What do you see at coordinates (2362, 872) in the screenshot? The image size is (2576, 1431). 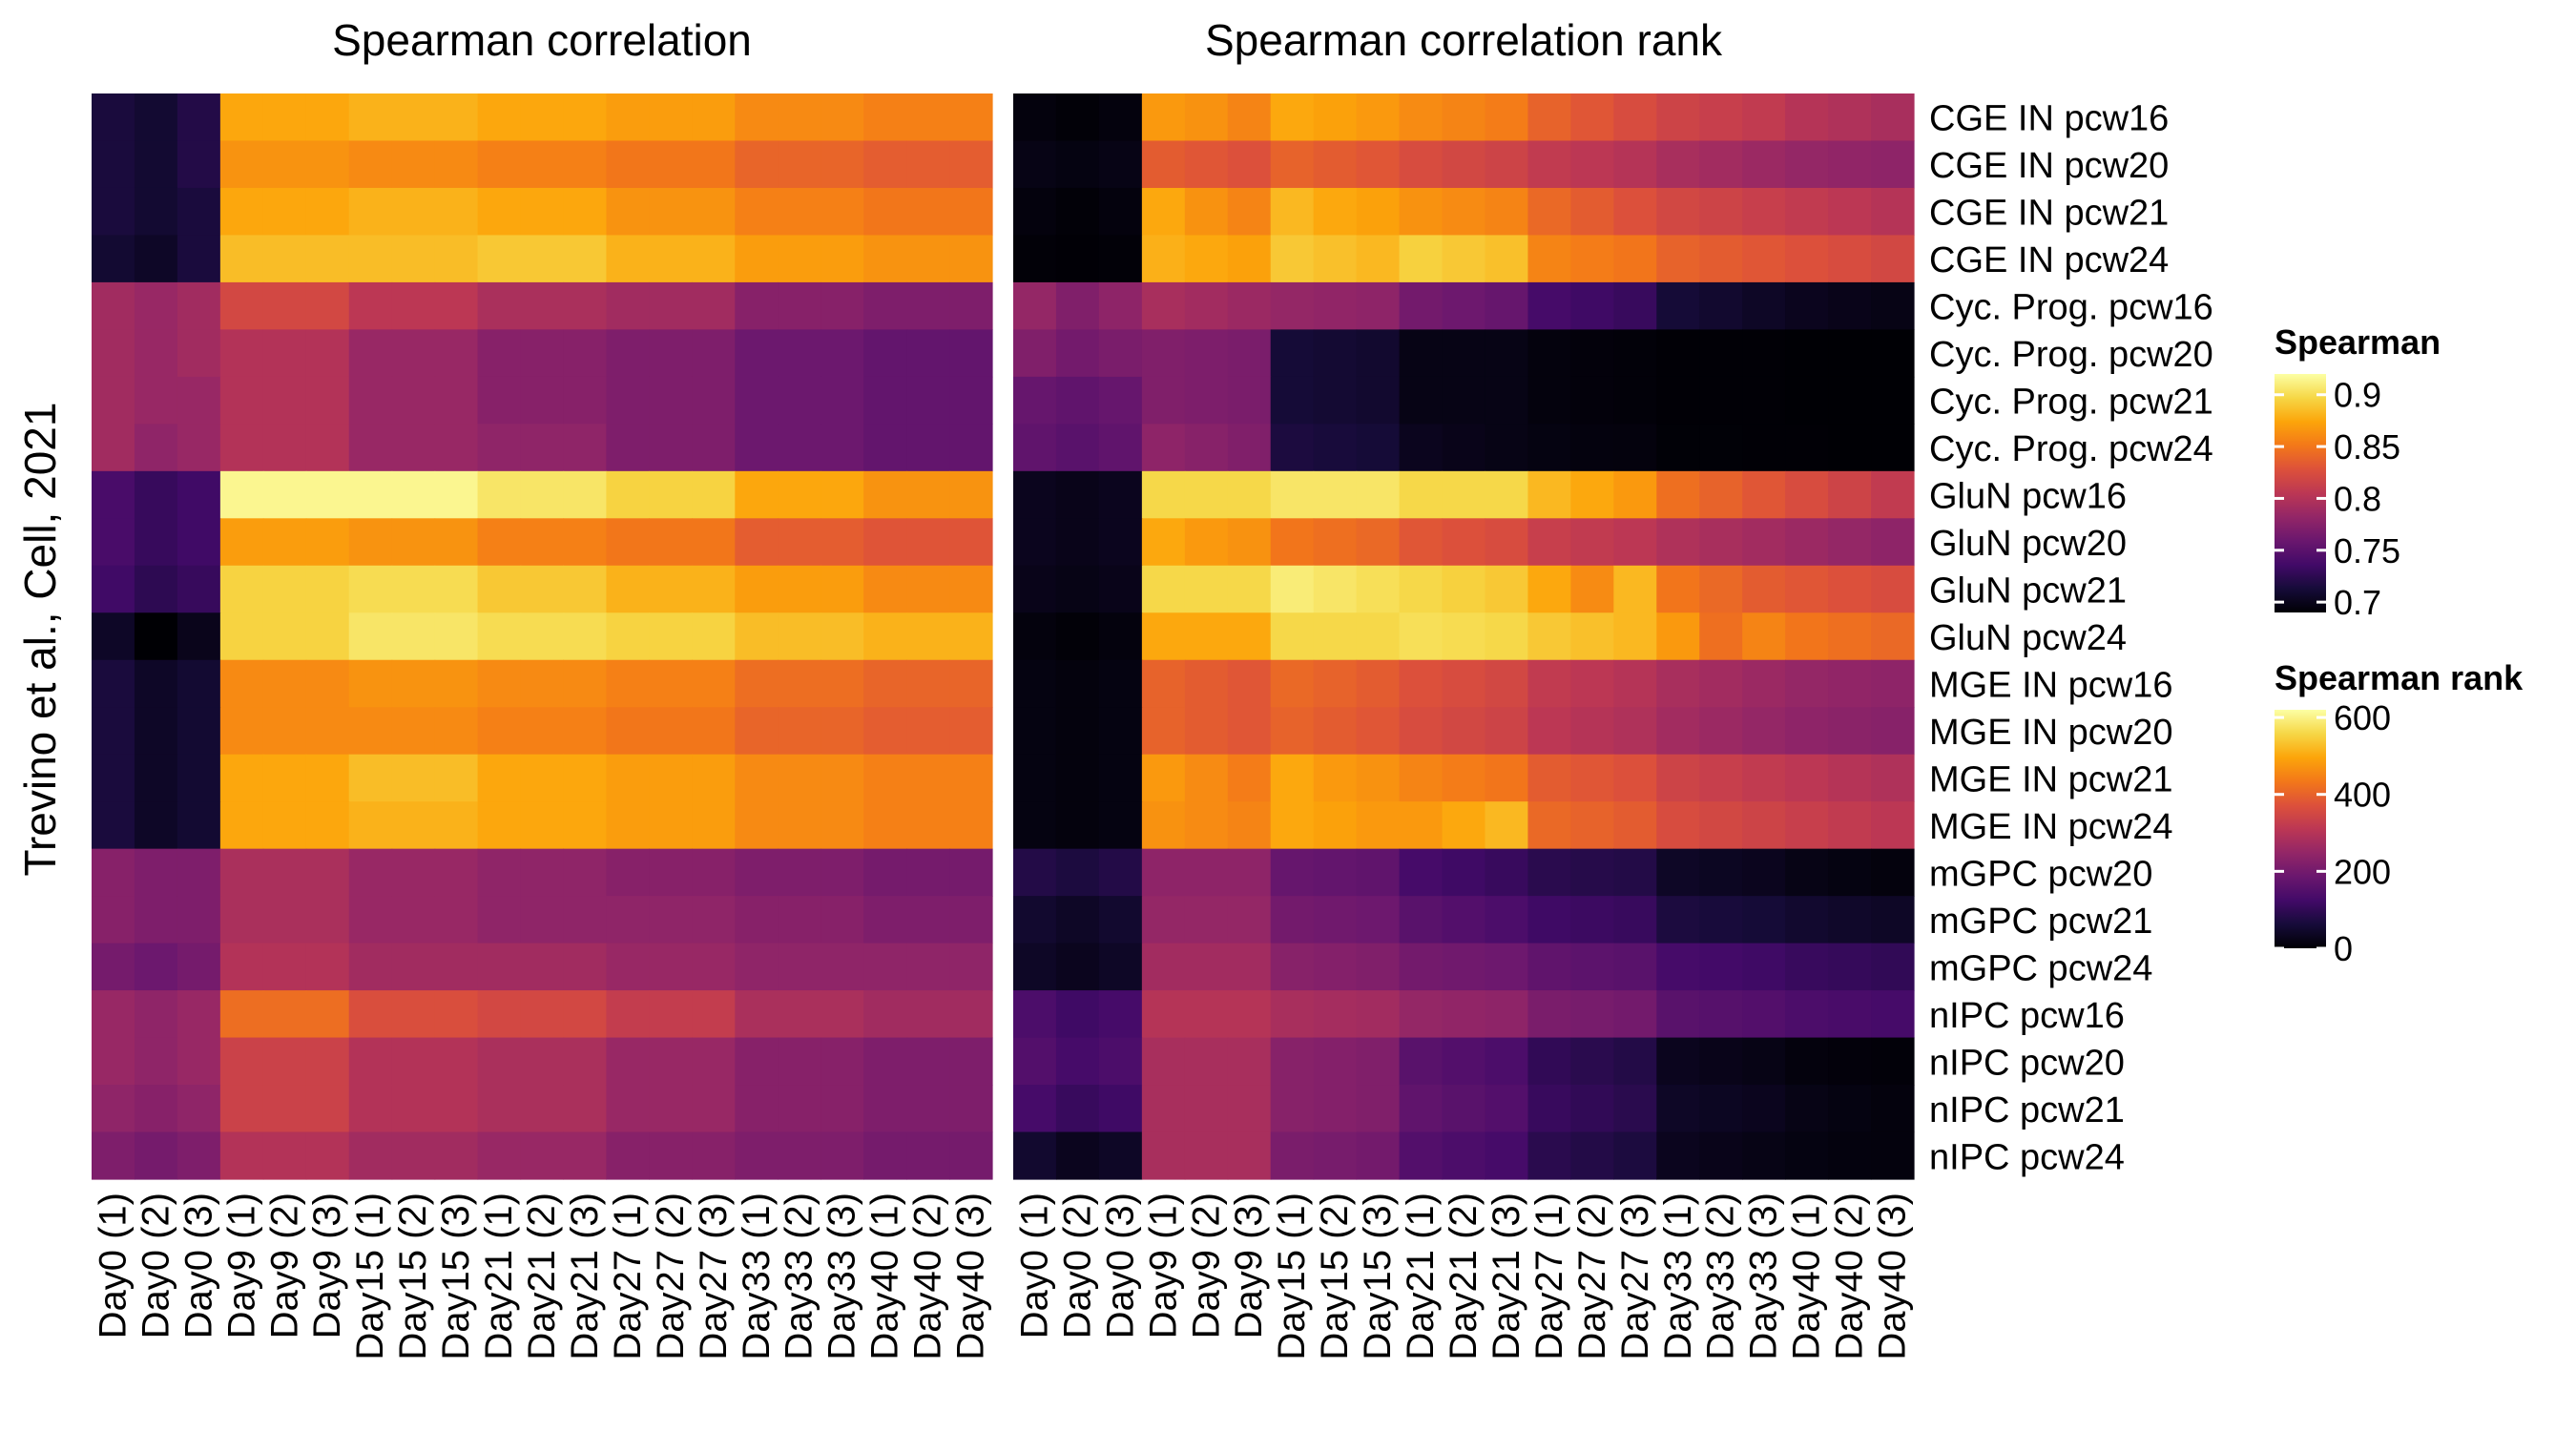 I see `legend-tick-label: 200` at bounding box center [2362, 872].